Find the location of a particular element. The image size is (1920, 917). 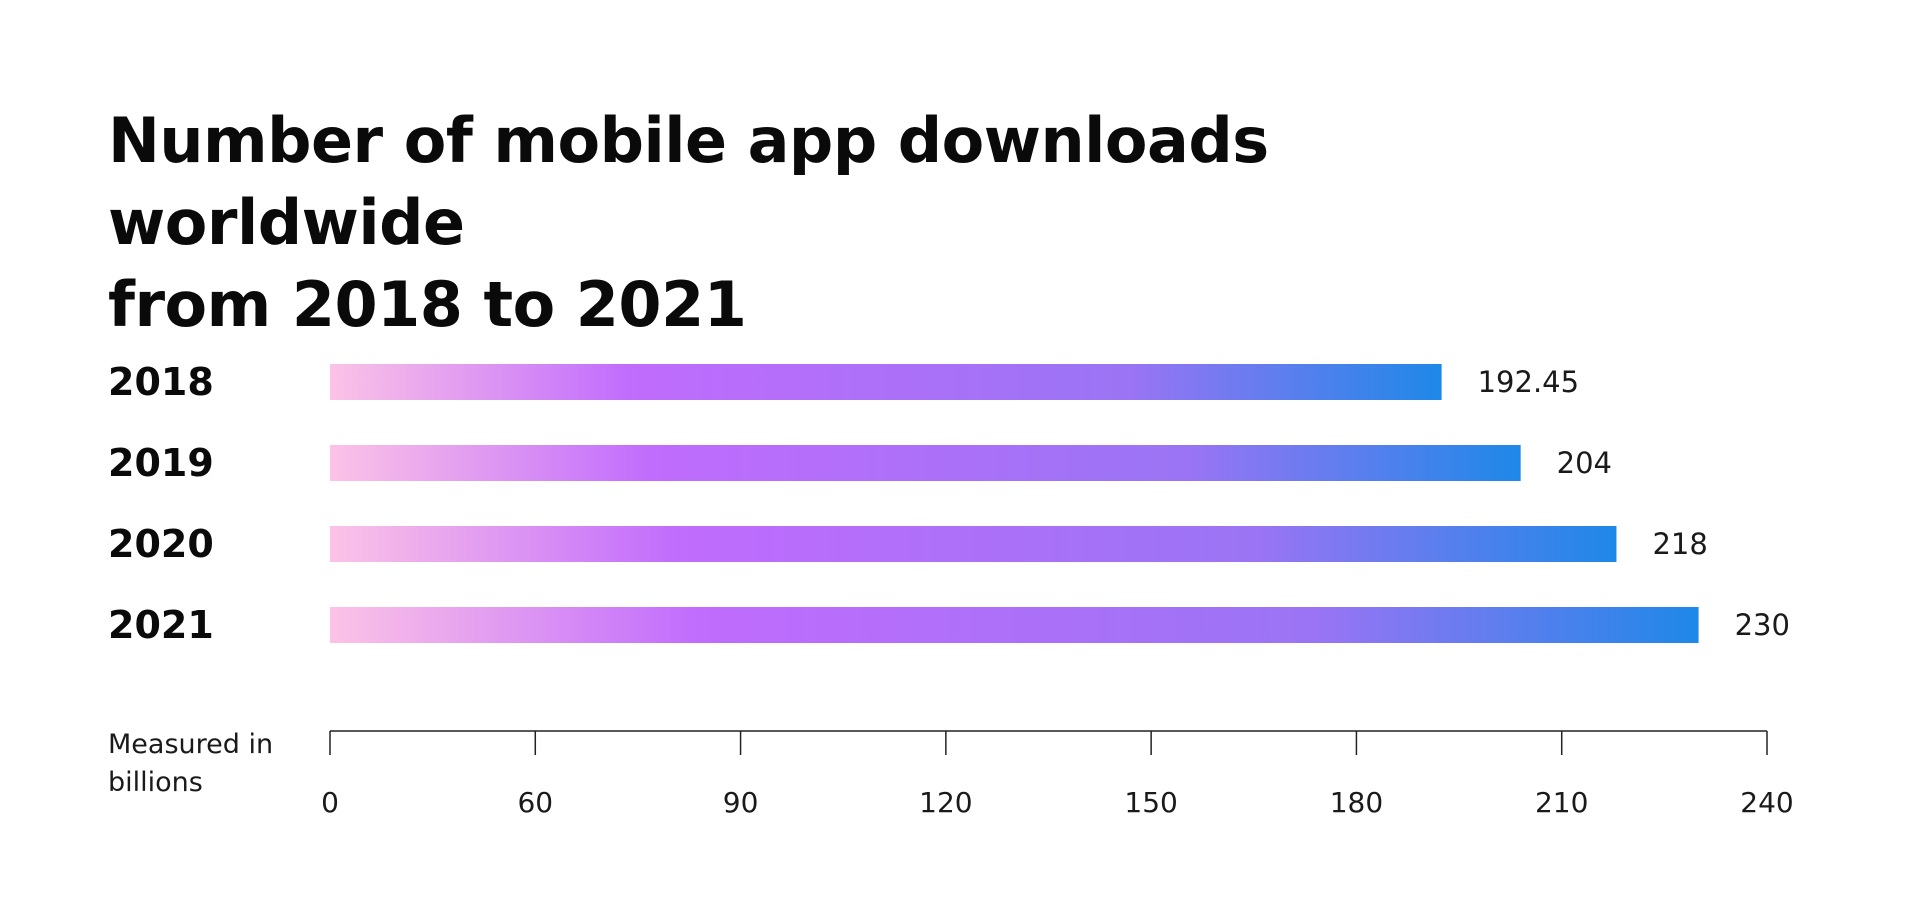

bar-2018 is located at coordinates (886, 382).